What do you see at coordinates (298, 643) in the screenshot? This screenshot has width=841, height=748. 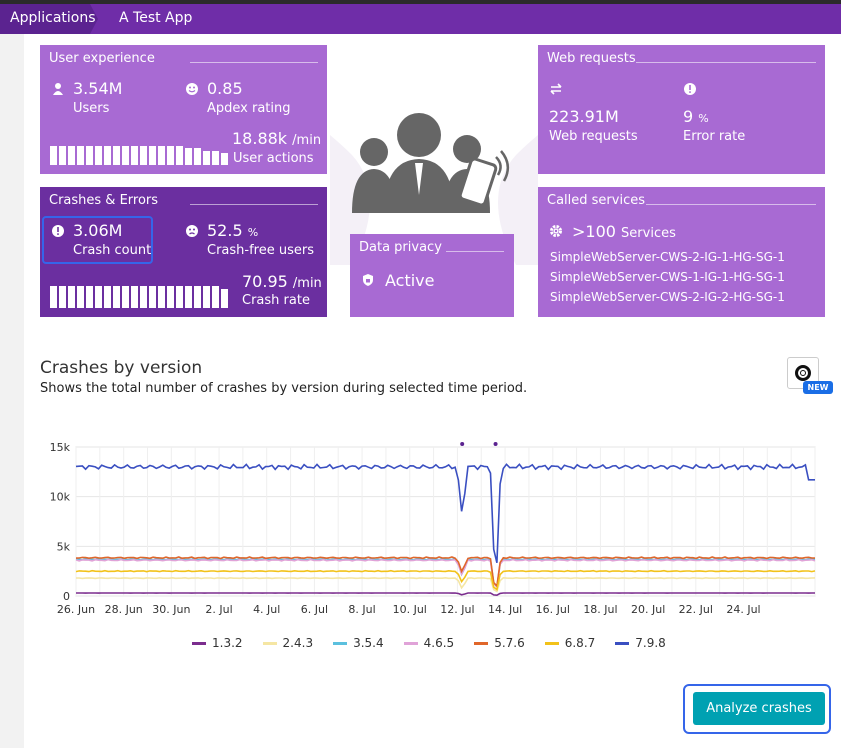 I see `legend-label: 2.4.3` at bounding box center [298, 643].